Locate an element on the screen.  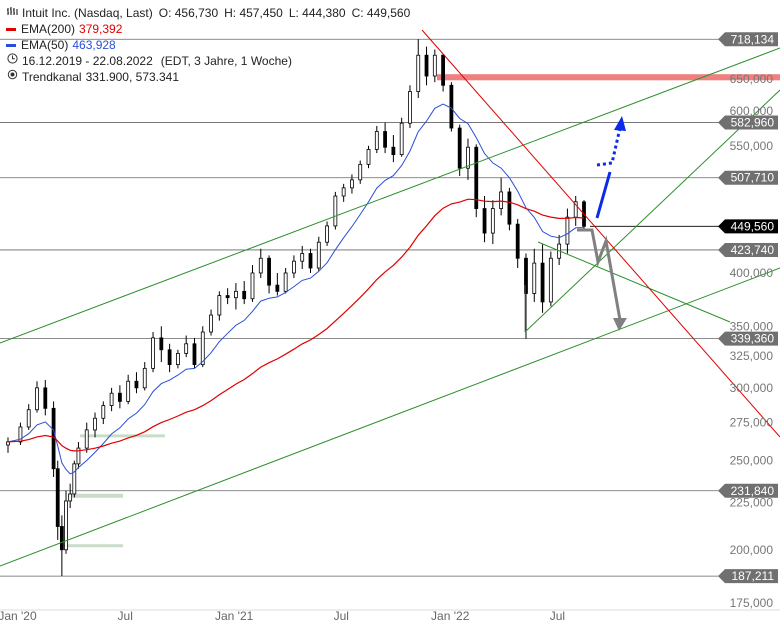
y-tick-label-8: 400,000 is located at coordinates (752, 273).